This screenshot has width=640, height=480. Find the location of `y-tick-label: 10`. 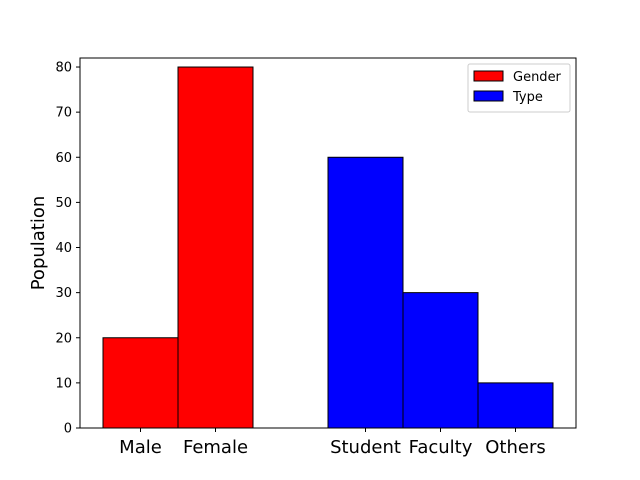

y-tick-label: 10 is located at coordinates (63, 383).